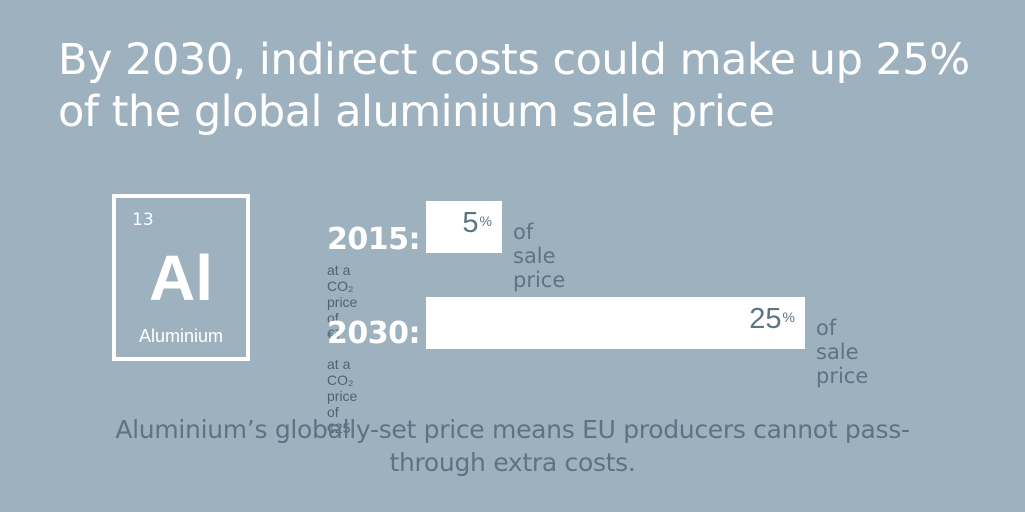  I want to click on bar-value-label: 5%, so click(477, 223).